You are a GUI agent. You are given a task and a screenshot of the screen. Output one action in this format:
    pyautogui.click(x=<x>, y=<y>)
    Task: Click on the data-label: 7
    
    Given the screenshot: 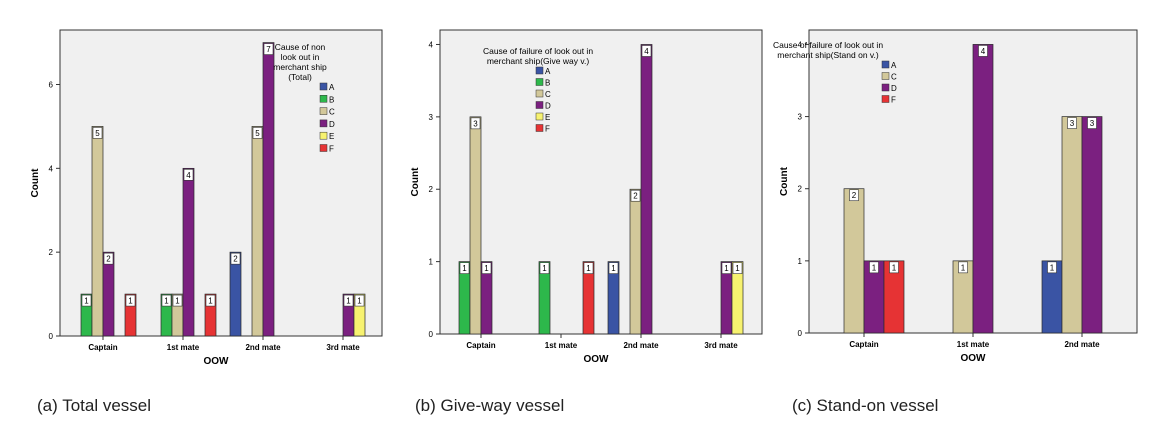 What is the action you would take?
    pyautogui.click(x=268, y=49)
    